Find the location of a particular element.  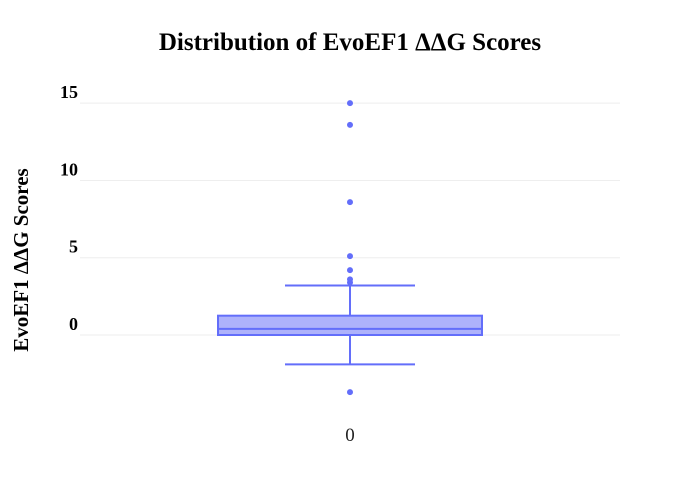

x-tick-labels: 0 is located at coordinates (350, 435).